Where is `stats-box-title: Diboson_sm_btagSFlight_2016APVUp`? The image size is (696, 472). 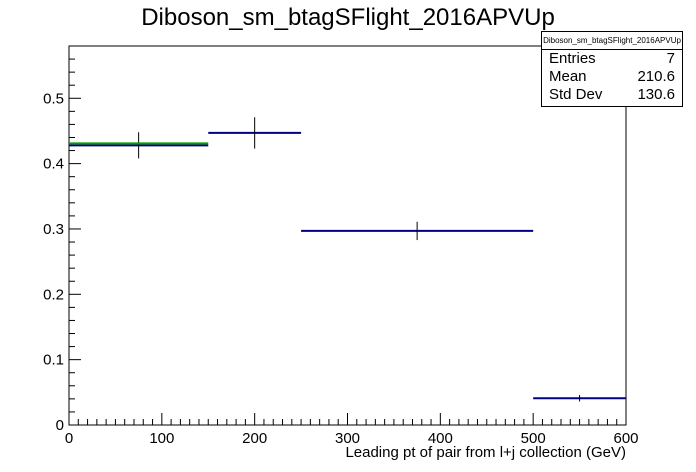 stats-box-title: Diboson_sm_btagSFlight_2016APVUp is located at coordinates (612, 41).